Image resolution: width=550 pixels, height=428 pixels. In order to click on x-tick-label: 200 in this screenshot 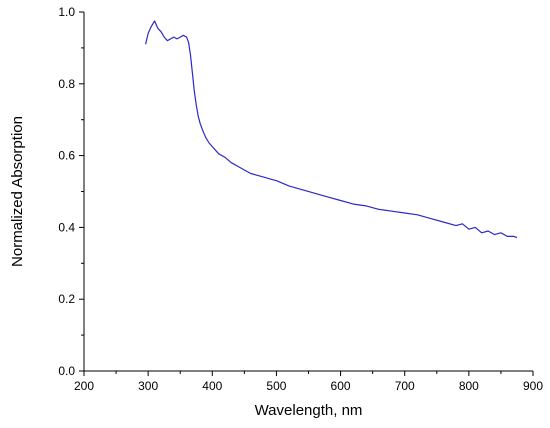, I will do `click(84, 386)`.